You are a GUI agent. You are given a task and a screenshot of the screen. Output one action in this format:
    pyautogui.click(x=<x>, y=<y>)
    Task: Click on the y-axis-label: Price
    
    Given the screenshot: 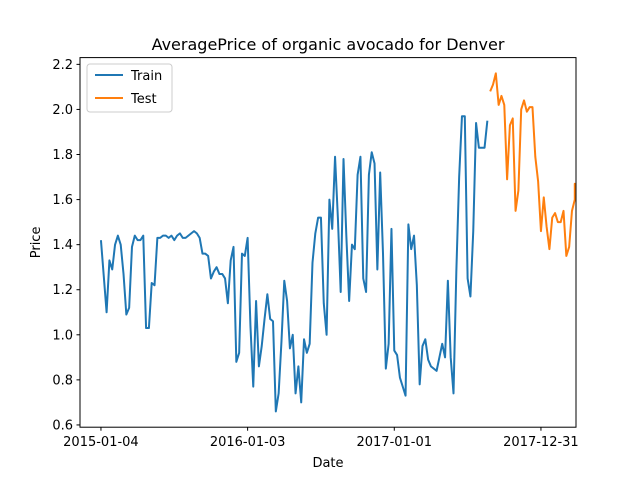 What is the action you would take?
    pyautogui.click(x=36, y=243)
    